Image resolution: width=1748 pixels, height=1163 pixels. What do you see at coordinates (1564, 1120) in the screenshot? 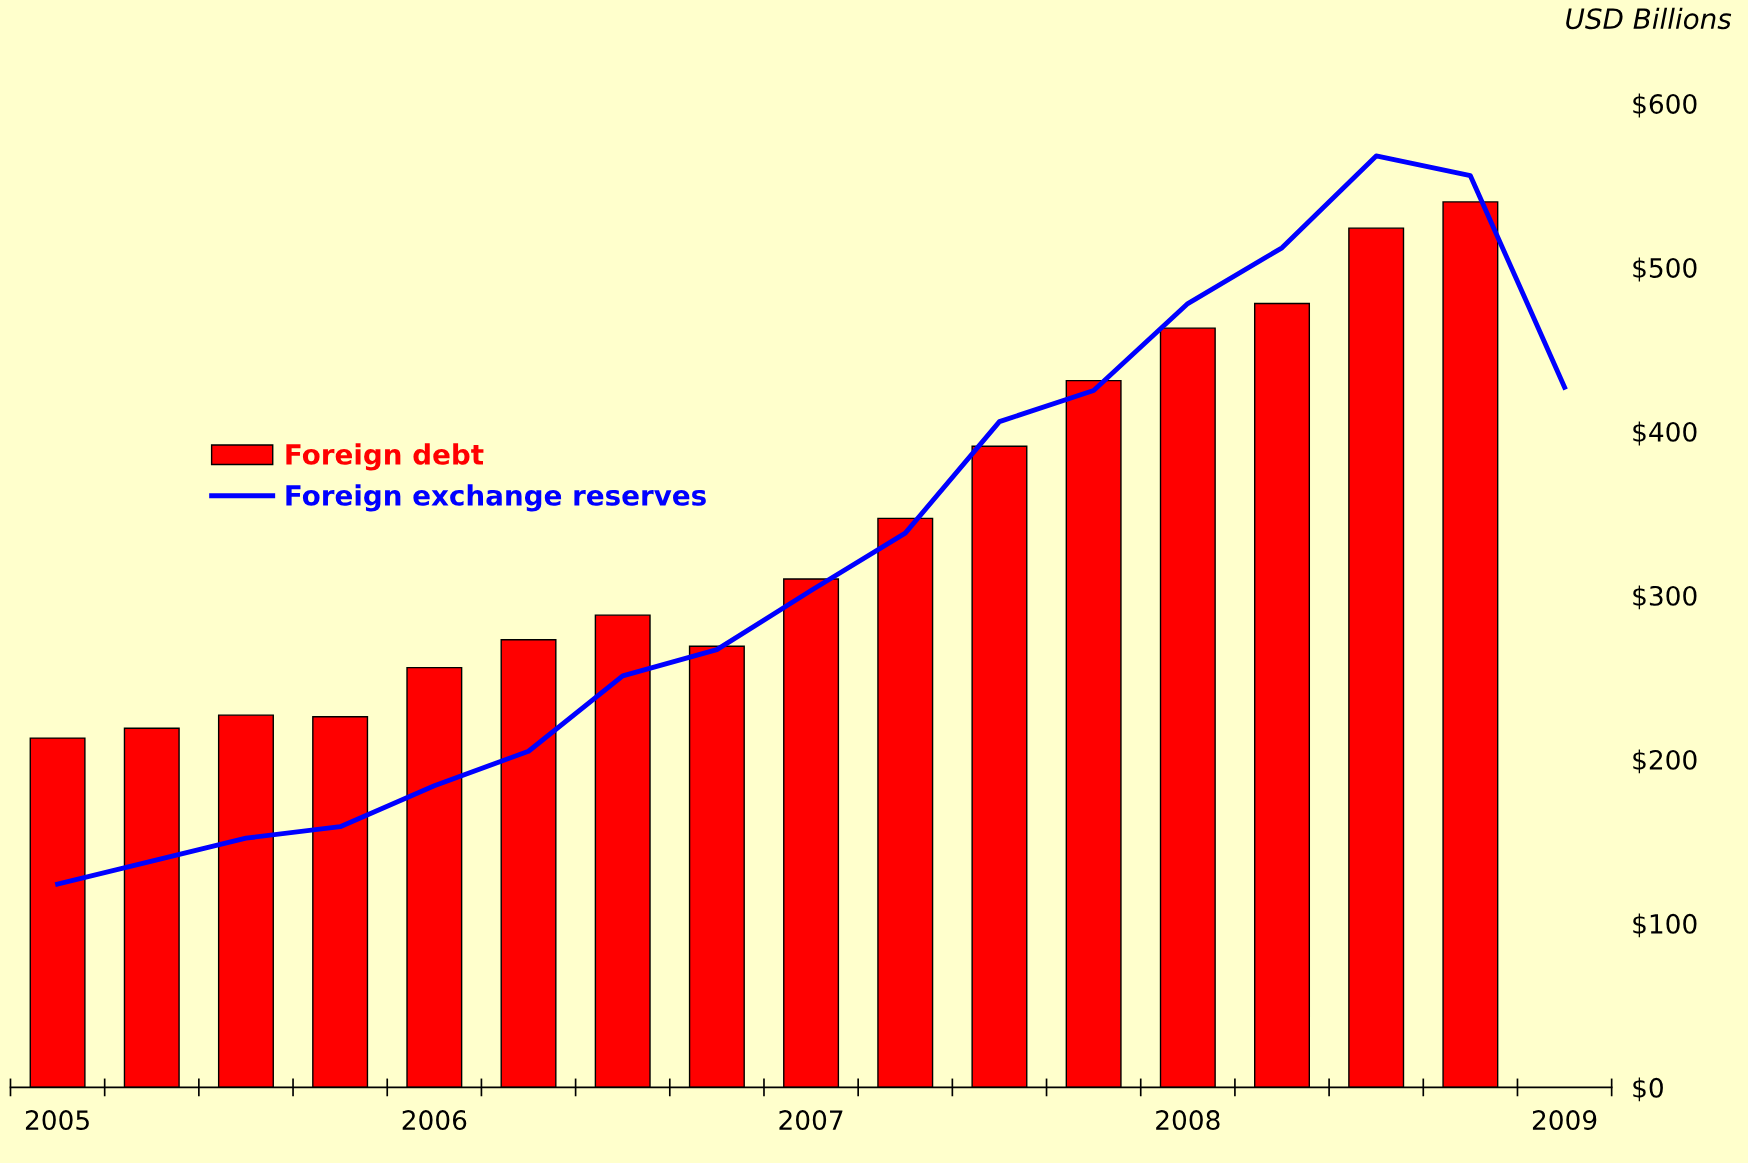
I see `x-tick-label: 2009` at bounding box center [1564, 1120].